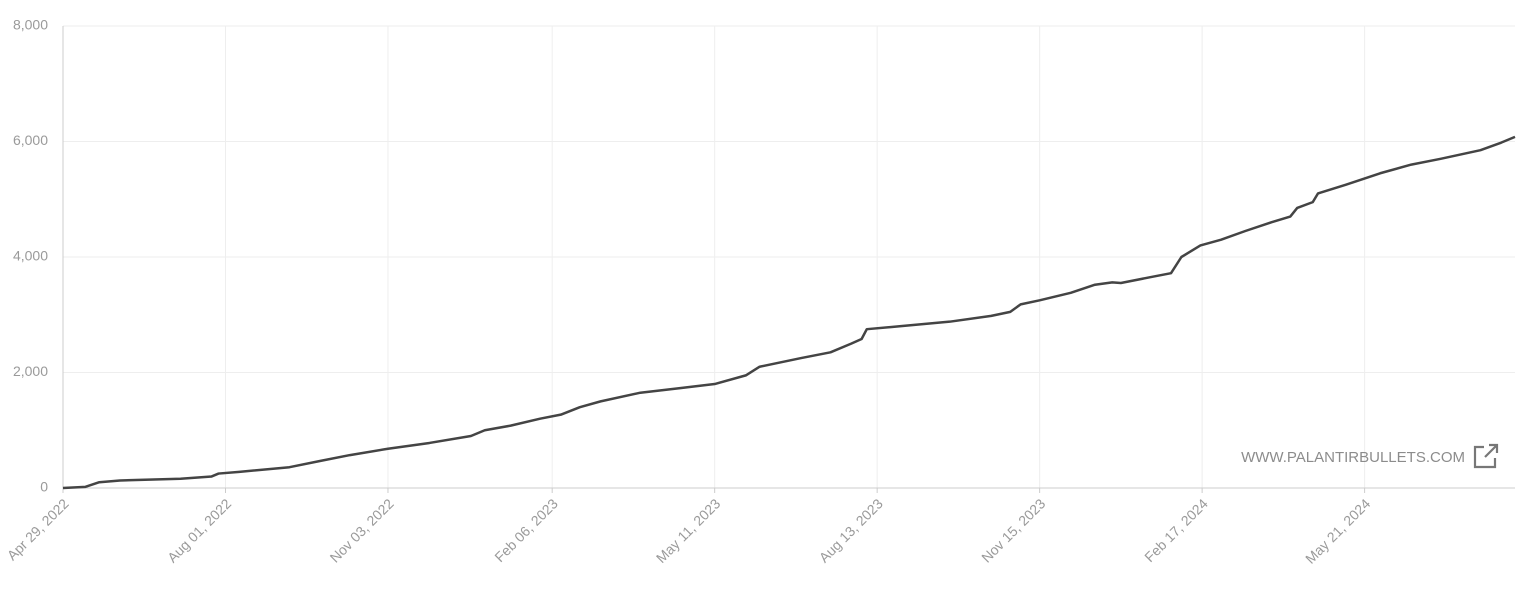 The height and width of the screenshot is (598, 1528). What do you see at coordinates (1176, 530) in the screenshot?
I see `x-tick-label: Feb 17, 2024` at bounding box center [1176, 530].